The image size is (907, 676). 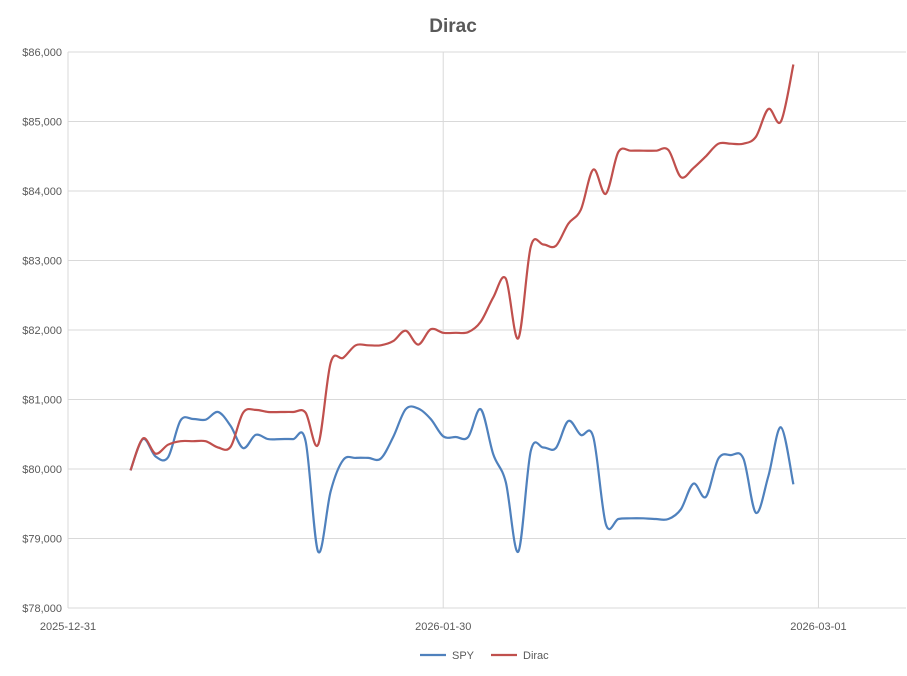 What do you see at coordinates (484, 656) in the screenshot?
I see `legend: SPY Dirac` at bounding box center [484, 656].